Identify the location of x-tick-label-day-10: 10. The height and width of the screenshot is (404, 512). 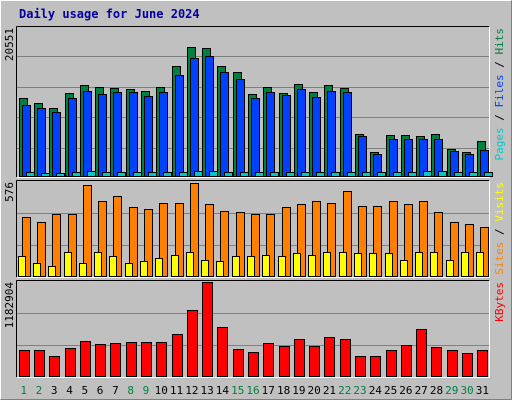
(161, 390).